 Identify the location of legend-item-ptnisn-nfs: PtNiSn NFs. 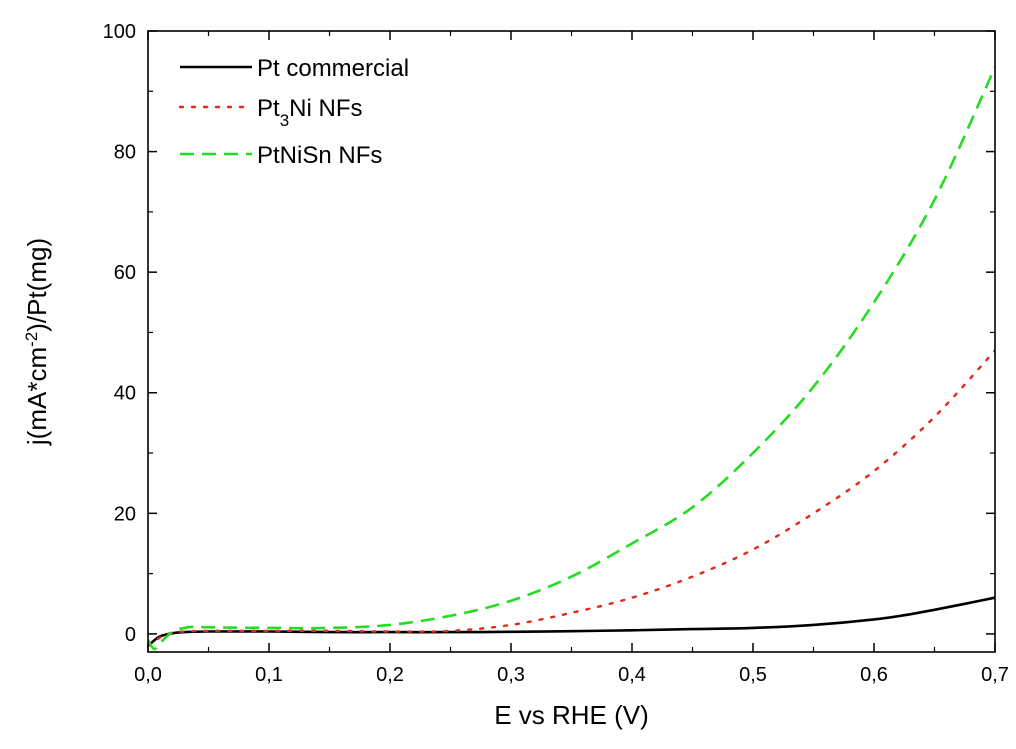
(281, 155).